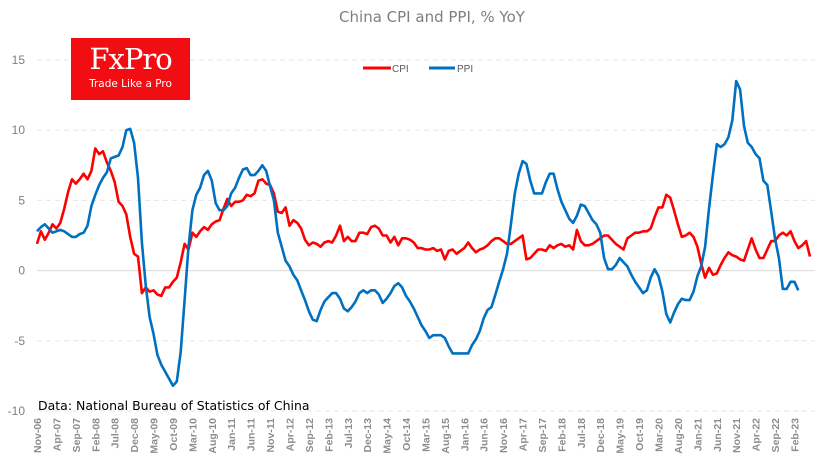 The height and width of the screenshot is (469, 835). What do you see at coordinates (524, 434) in the screenshot?
I see `x-tick-label: Apr-17` at bounding box center [524, 434].